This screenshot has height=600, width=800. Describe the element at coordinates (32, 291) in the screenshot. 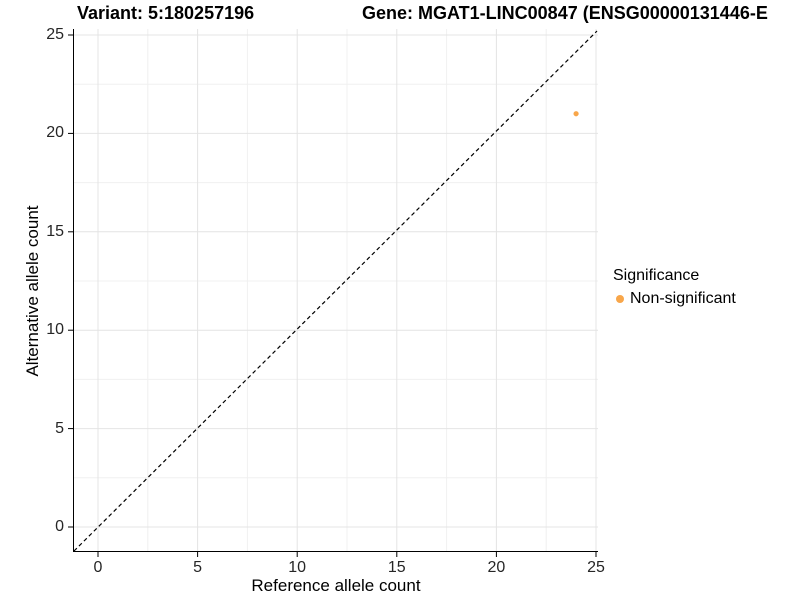

I see `y-axis-title: Alternative allele count` at that location.